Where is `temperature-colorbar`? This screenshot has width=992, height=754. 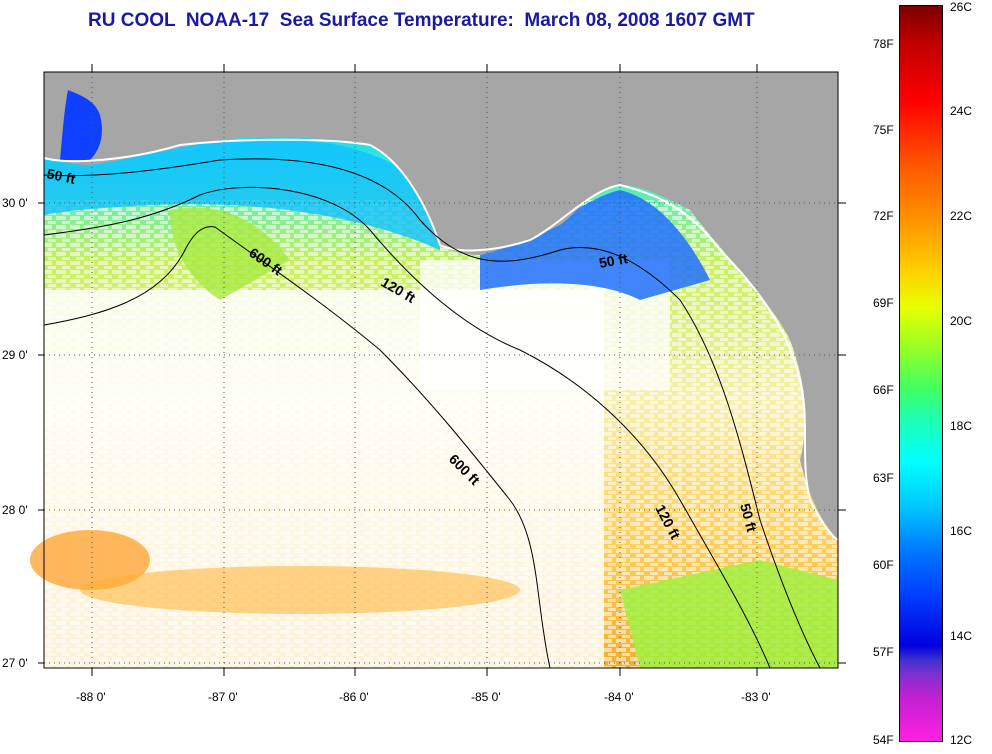
temperature-colorbar is located at coordinates (921, 373).